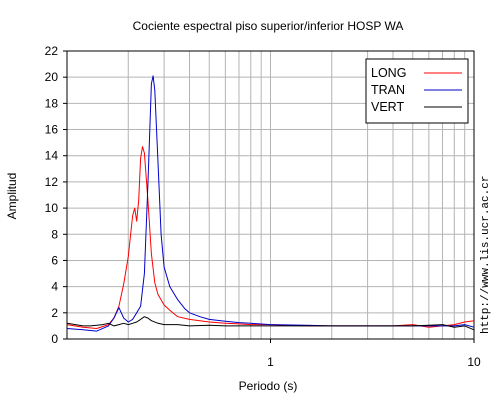 The width and height of the screenshot is (500, 400). Describe the element at coordinates (388, 73) in the screenshot. I see `legend-label-long: LONG` at that location.